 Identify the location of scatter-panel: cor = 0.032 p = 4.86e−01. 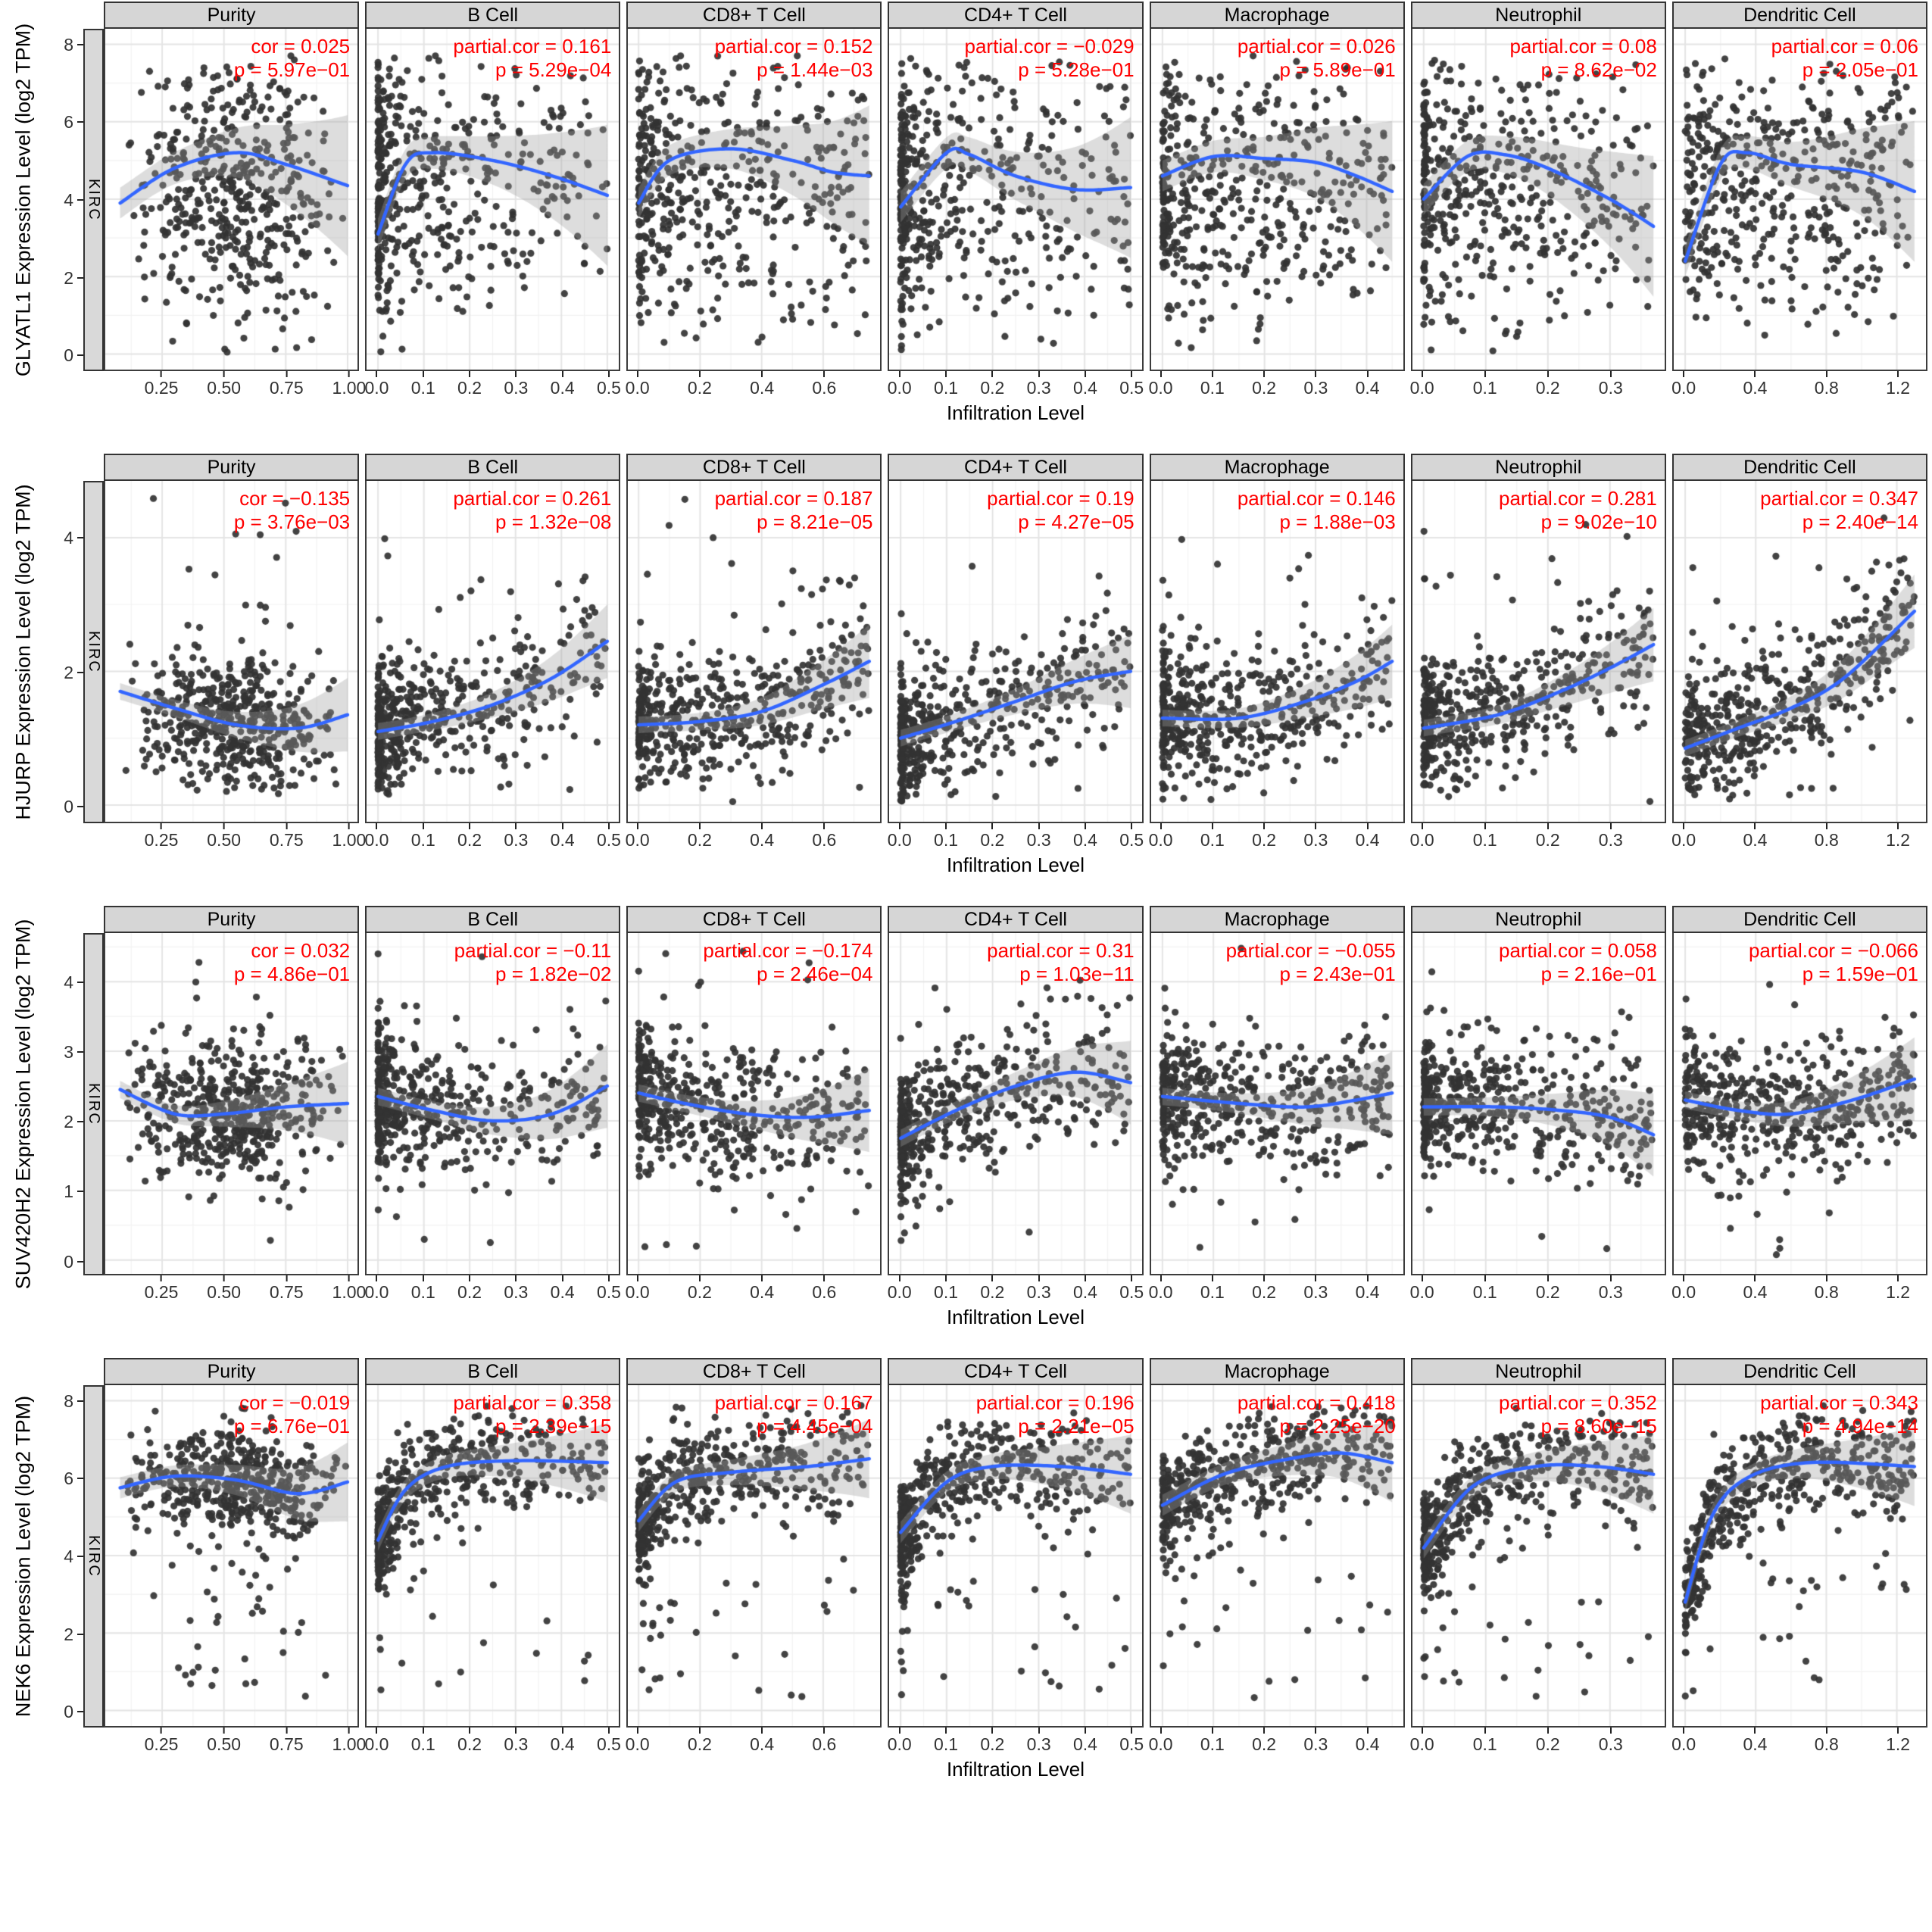
(232, 1104).